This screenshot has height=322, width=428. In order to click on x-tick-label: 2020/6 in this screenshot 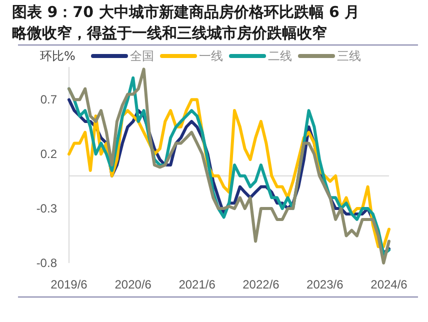, I will do `click(133, 285)`.